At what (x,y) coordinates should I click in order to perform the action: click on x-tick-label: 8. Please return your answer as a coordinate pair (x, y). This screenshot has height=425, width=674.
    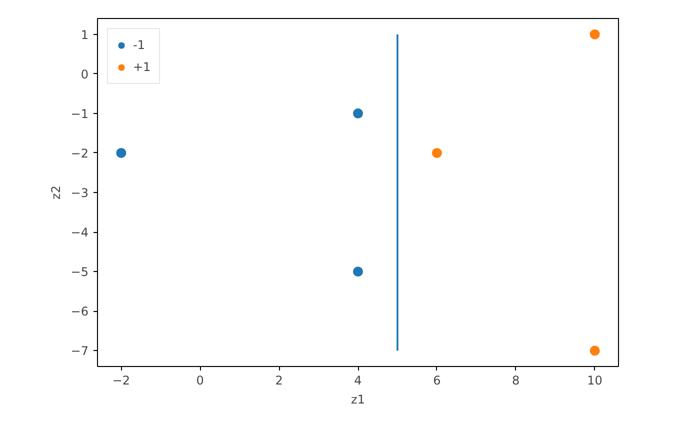
    Looking at the image, I should click on (516, 381).